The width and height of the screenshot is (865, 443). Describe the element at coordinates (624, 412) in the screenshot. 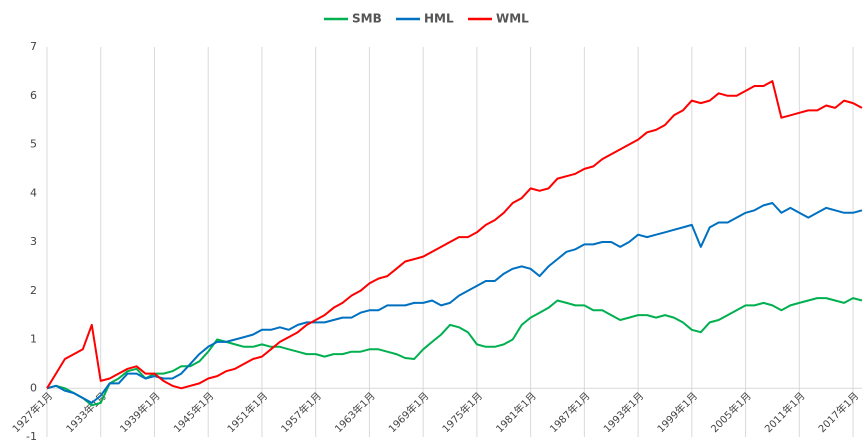

I see `x-tick-label: 1993年1月` at that location.